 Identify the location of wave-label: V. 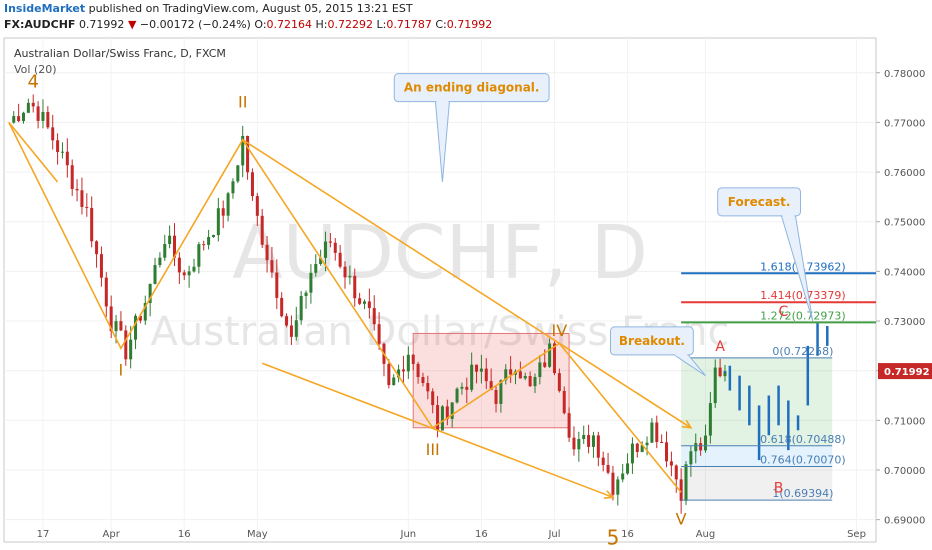
(681, 519).